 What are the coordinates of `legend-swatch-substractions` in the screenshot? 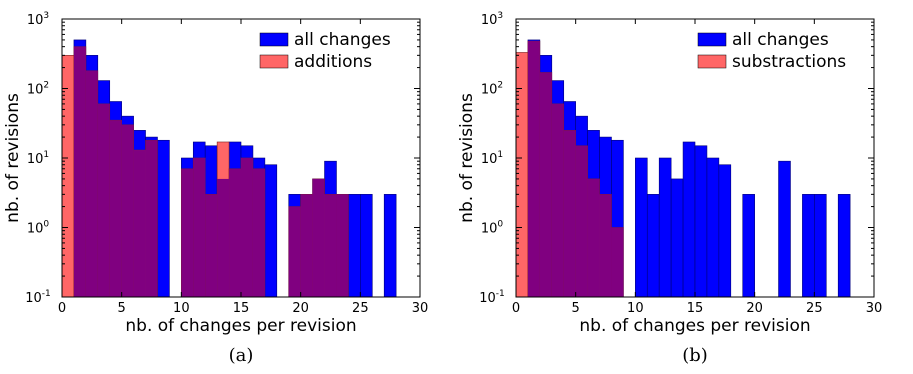 It's located at (712, 61).